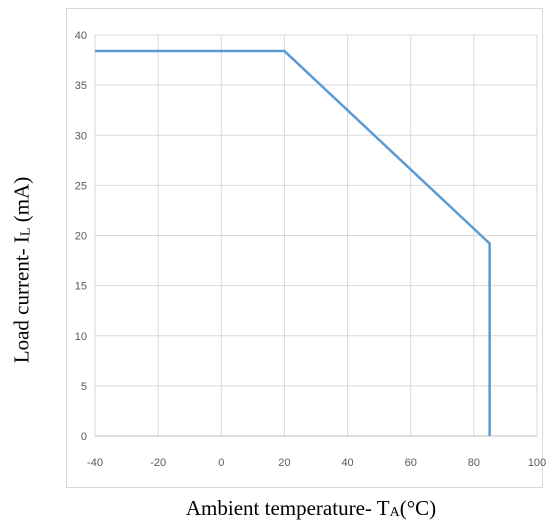 The height and width of the screenshot is (530, 549). I want to click on y-tick-label: 20, so click(81, 237).